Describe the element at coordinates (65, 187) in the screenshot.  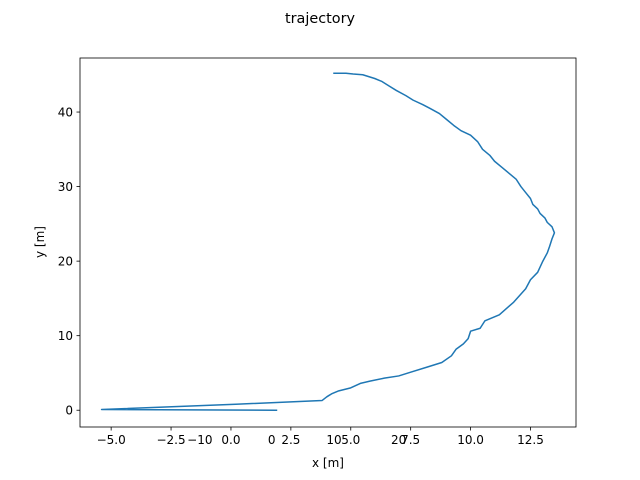
I see `y-tick-label: 30` at that location.